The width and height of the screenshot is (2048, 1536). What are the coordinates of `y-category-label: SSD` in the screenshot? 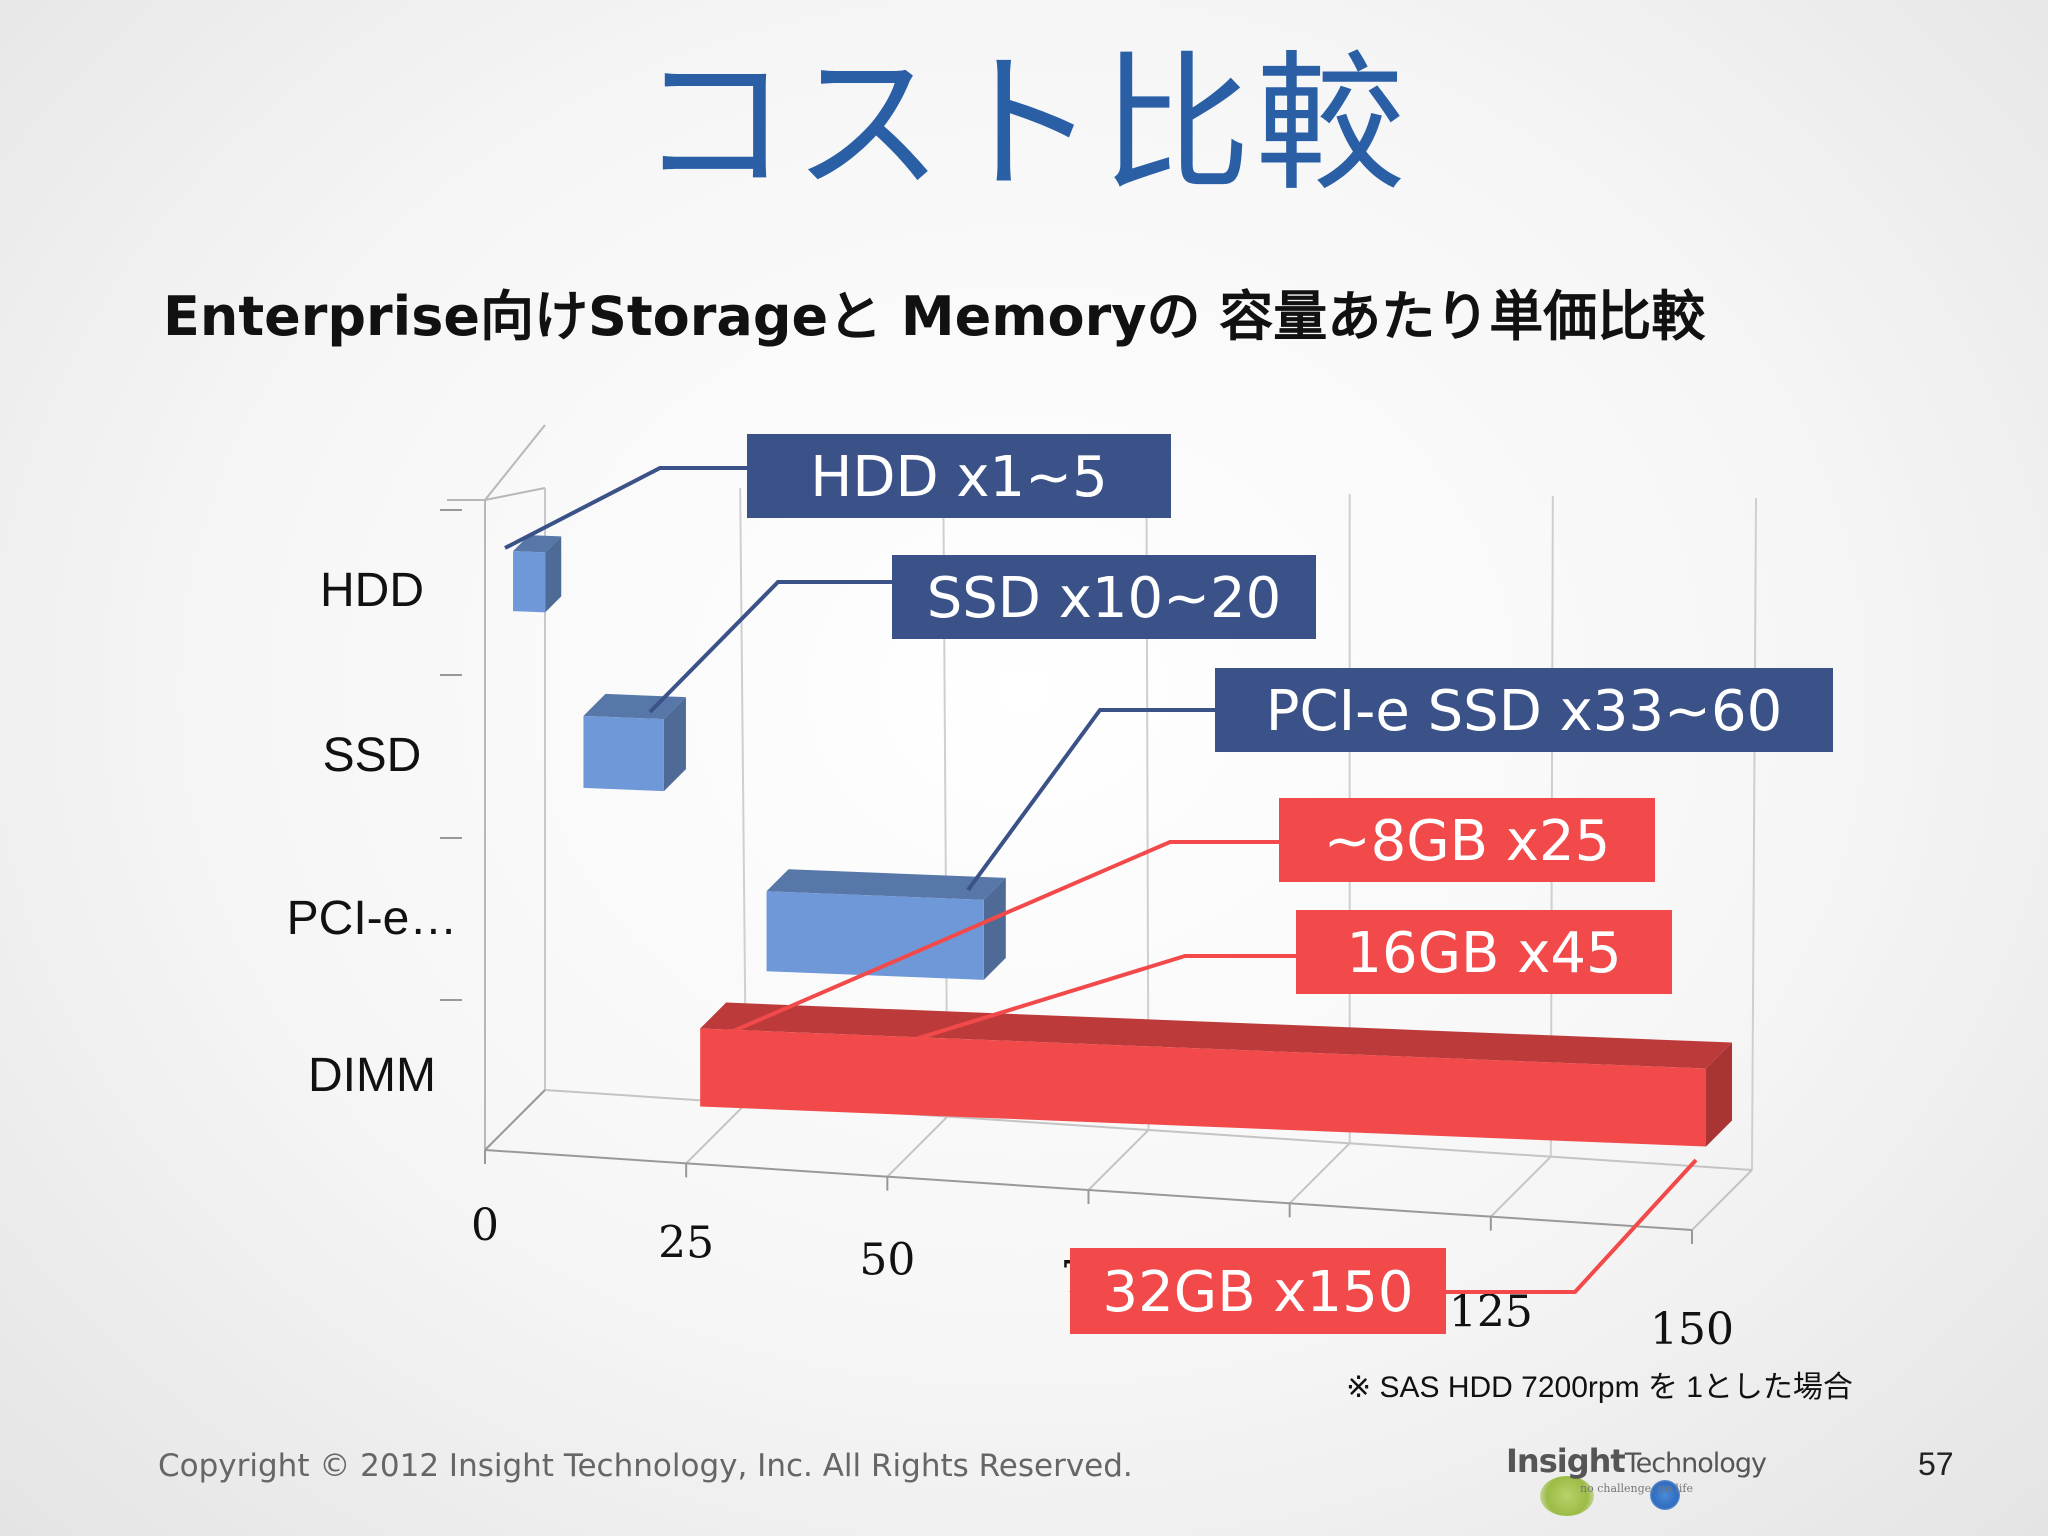 It's located at (372, 755).